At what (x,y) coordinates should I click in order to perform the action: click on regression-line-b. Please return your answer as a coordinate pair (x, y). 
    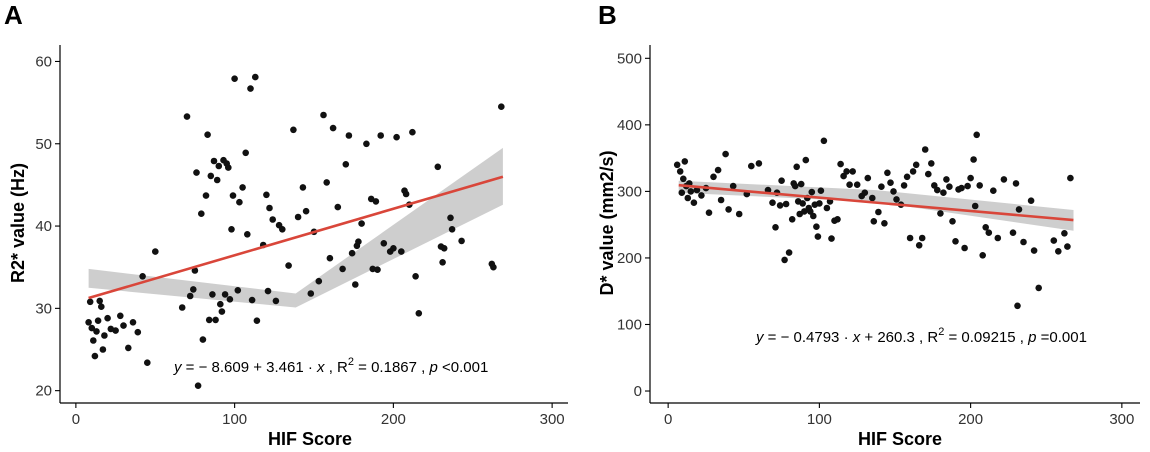
    Looking at the image, I should click on (876, 202).